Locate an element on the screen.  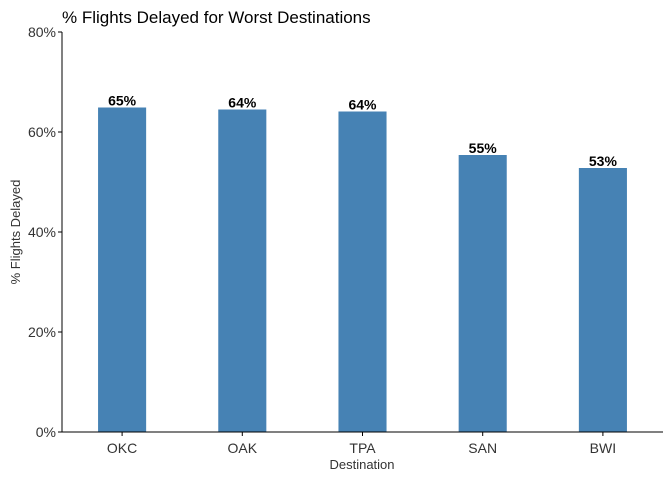
bar-tpa is located at coordinates (362, 271).